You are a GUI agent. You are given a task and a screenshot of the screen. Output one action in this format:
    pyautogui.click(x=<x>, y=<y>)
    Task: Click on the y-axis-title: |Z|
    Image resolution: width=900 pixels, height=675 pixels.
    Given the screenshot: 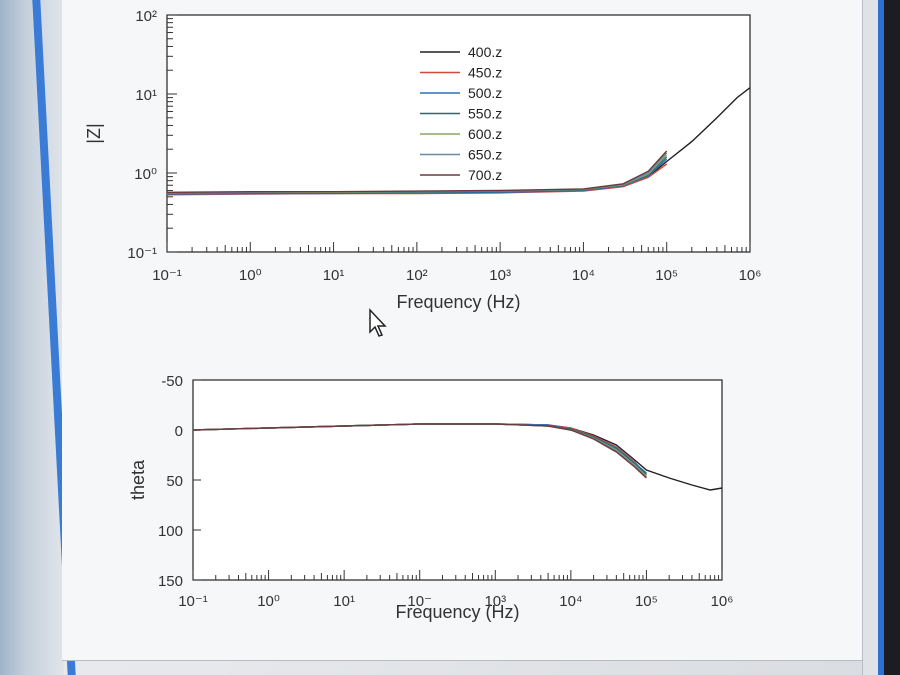 What is the action you would take?
    pyautogui.click(x=94, y=133)
    